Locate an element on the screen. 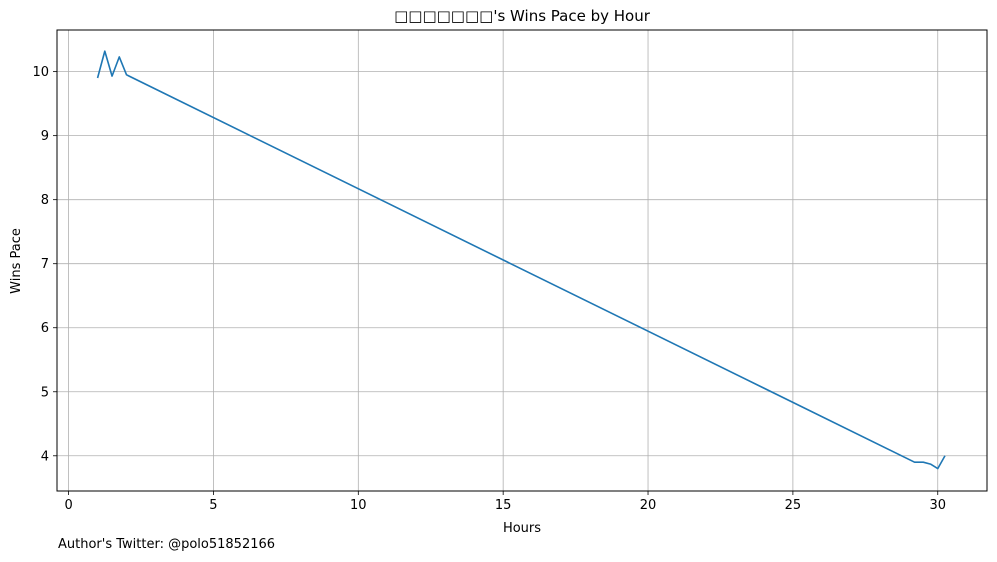  x-axis-title: Hours is located at coordinates (522, 528).